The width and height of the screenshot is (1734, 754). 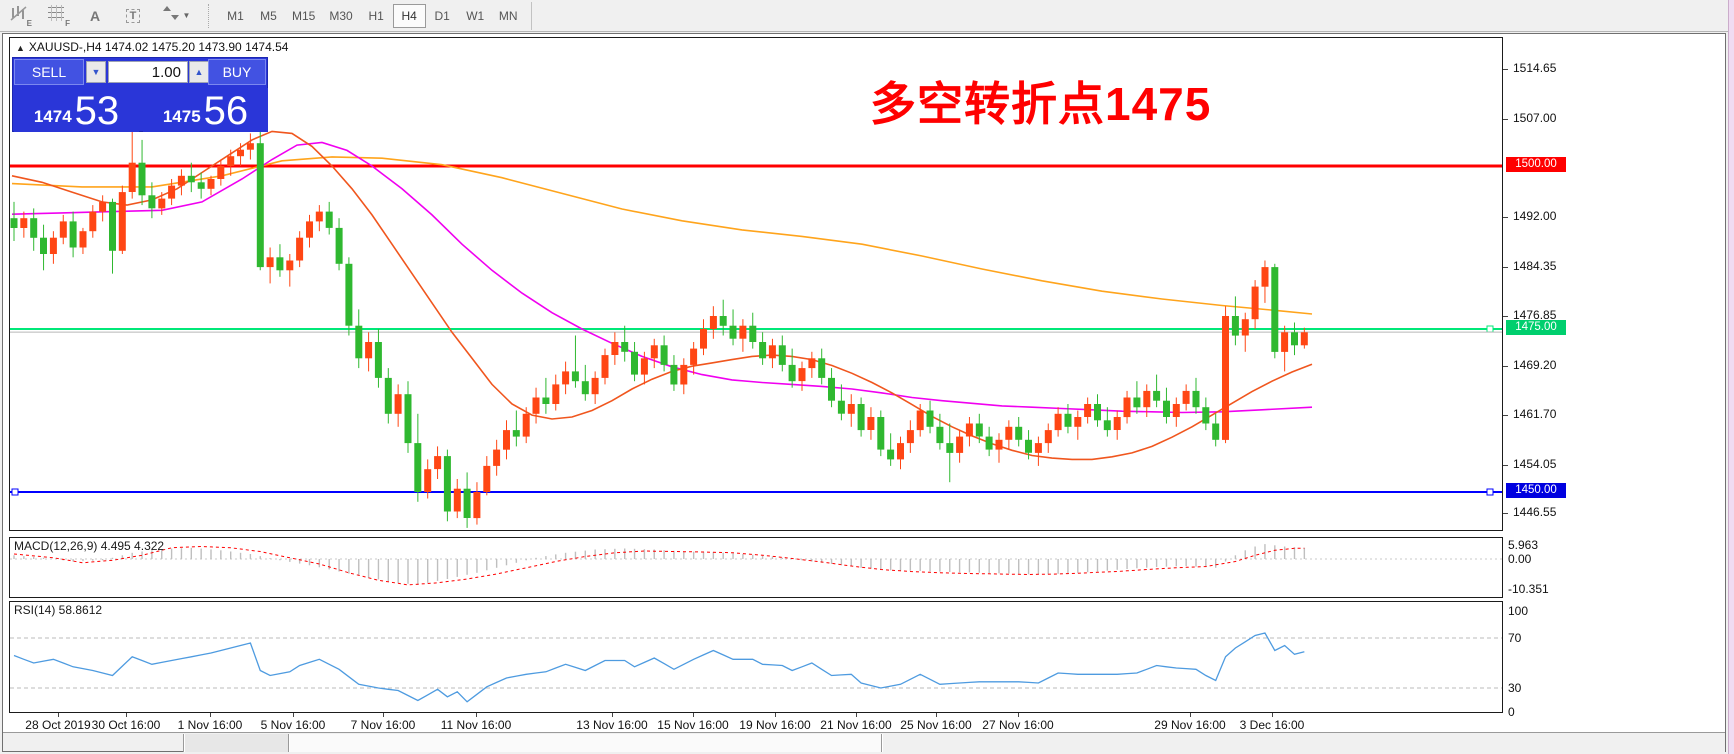 I want to click on tf-button-mn: MN, so click(x=508, y=15).